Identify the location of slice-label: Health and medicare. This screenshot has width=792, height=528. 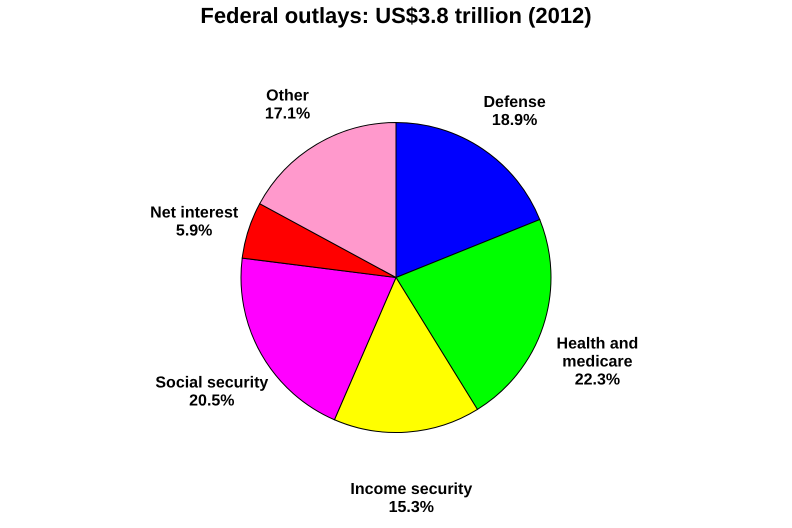
(597, 353).